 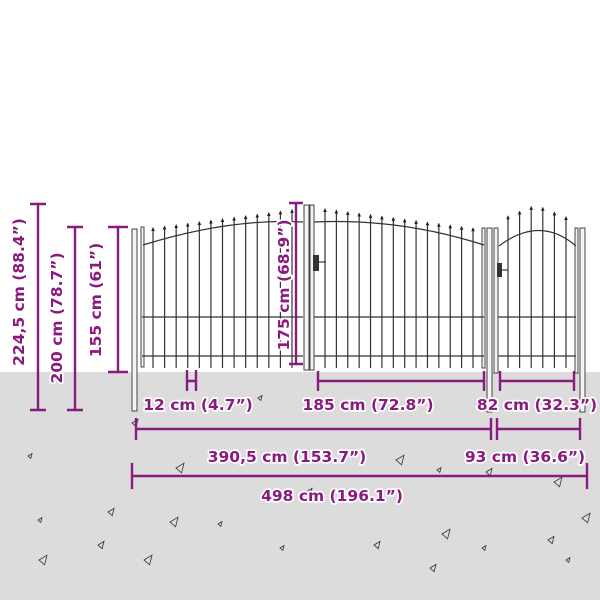 I want to click on top-arc-left-leaf, so click(x=223, y=233).